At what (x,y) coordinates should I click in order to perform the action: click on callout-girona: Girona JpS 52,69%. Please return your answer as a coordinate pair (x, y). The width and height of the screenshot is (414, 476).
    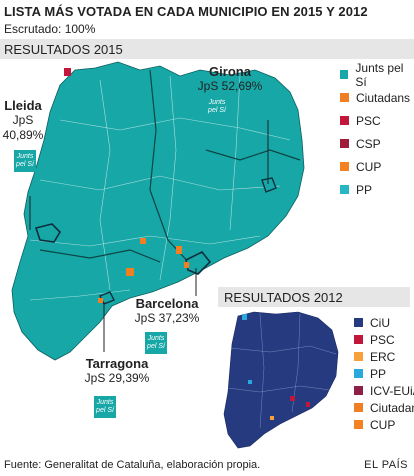
    Looking at the image, I should click on (230, 79).